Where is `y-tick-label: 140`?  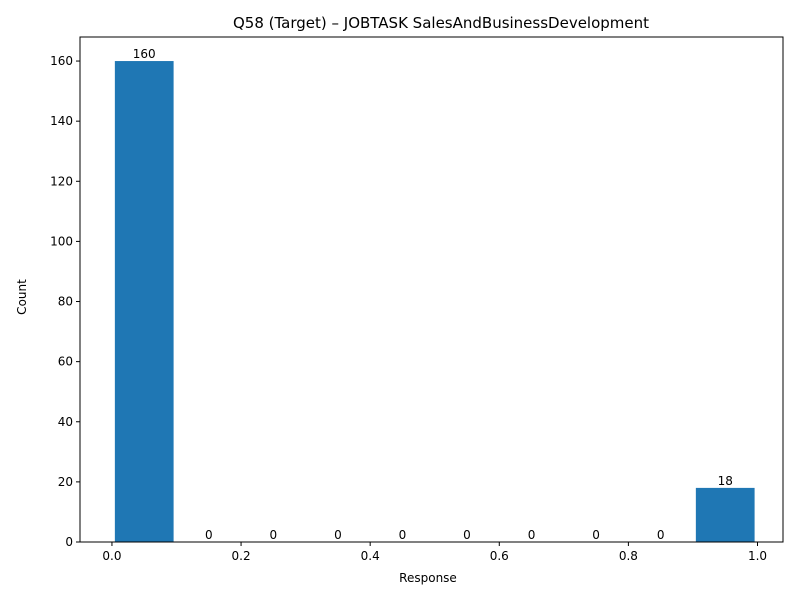 y-tick-label: 140 is located at coordinates (61, 121).